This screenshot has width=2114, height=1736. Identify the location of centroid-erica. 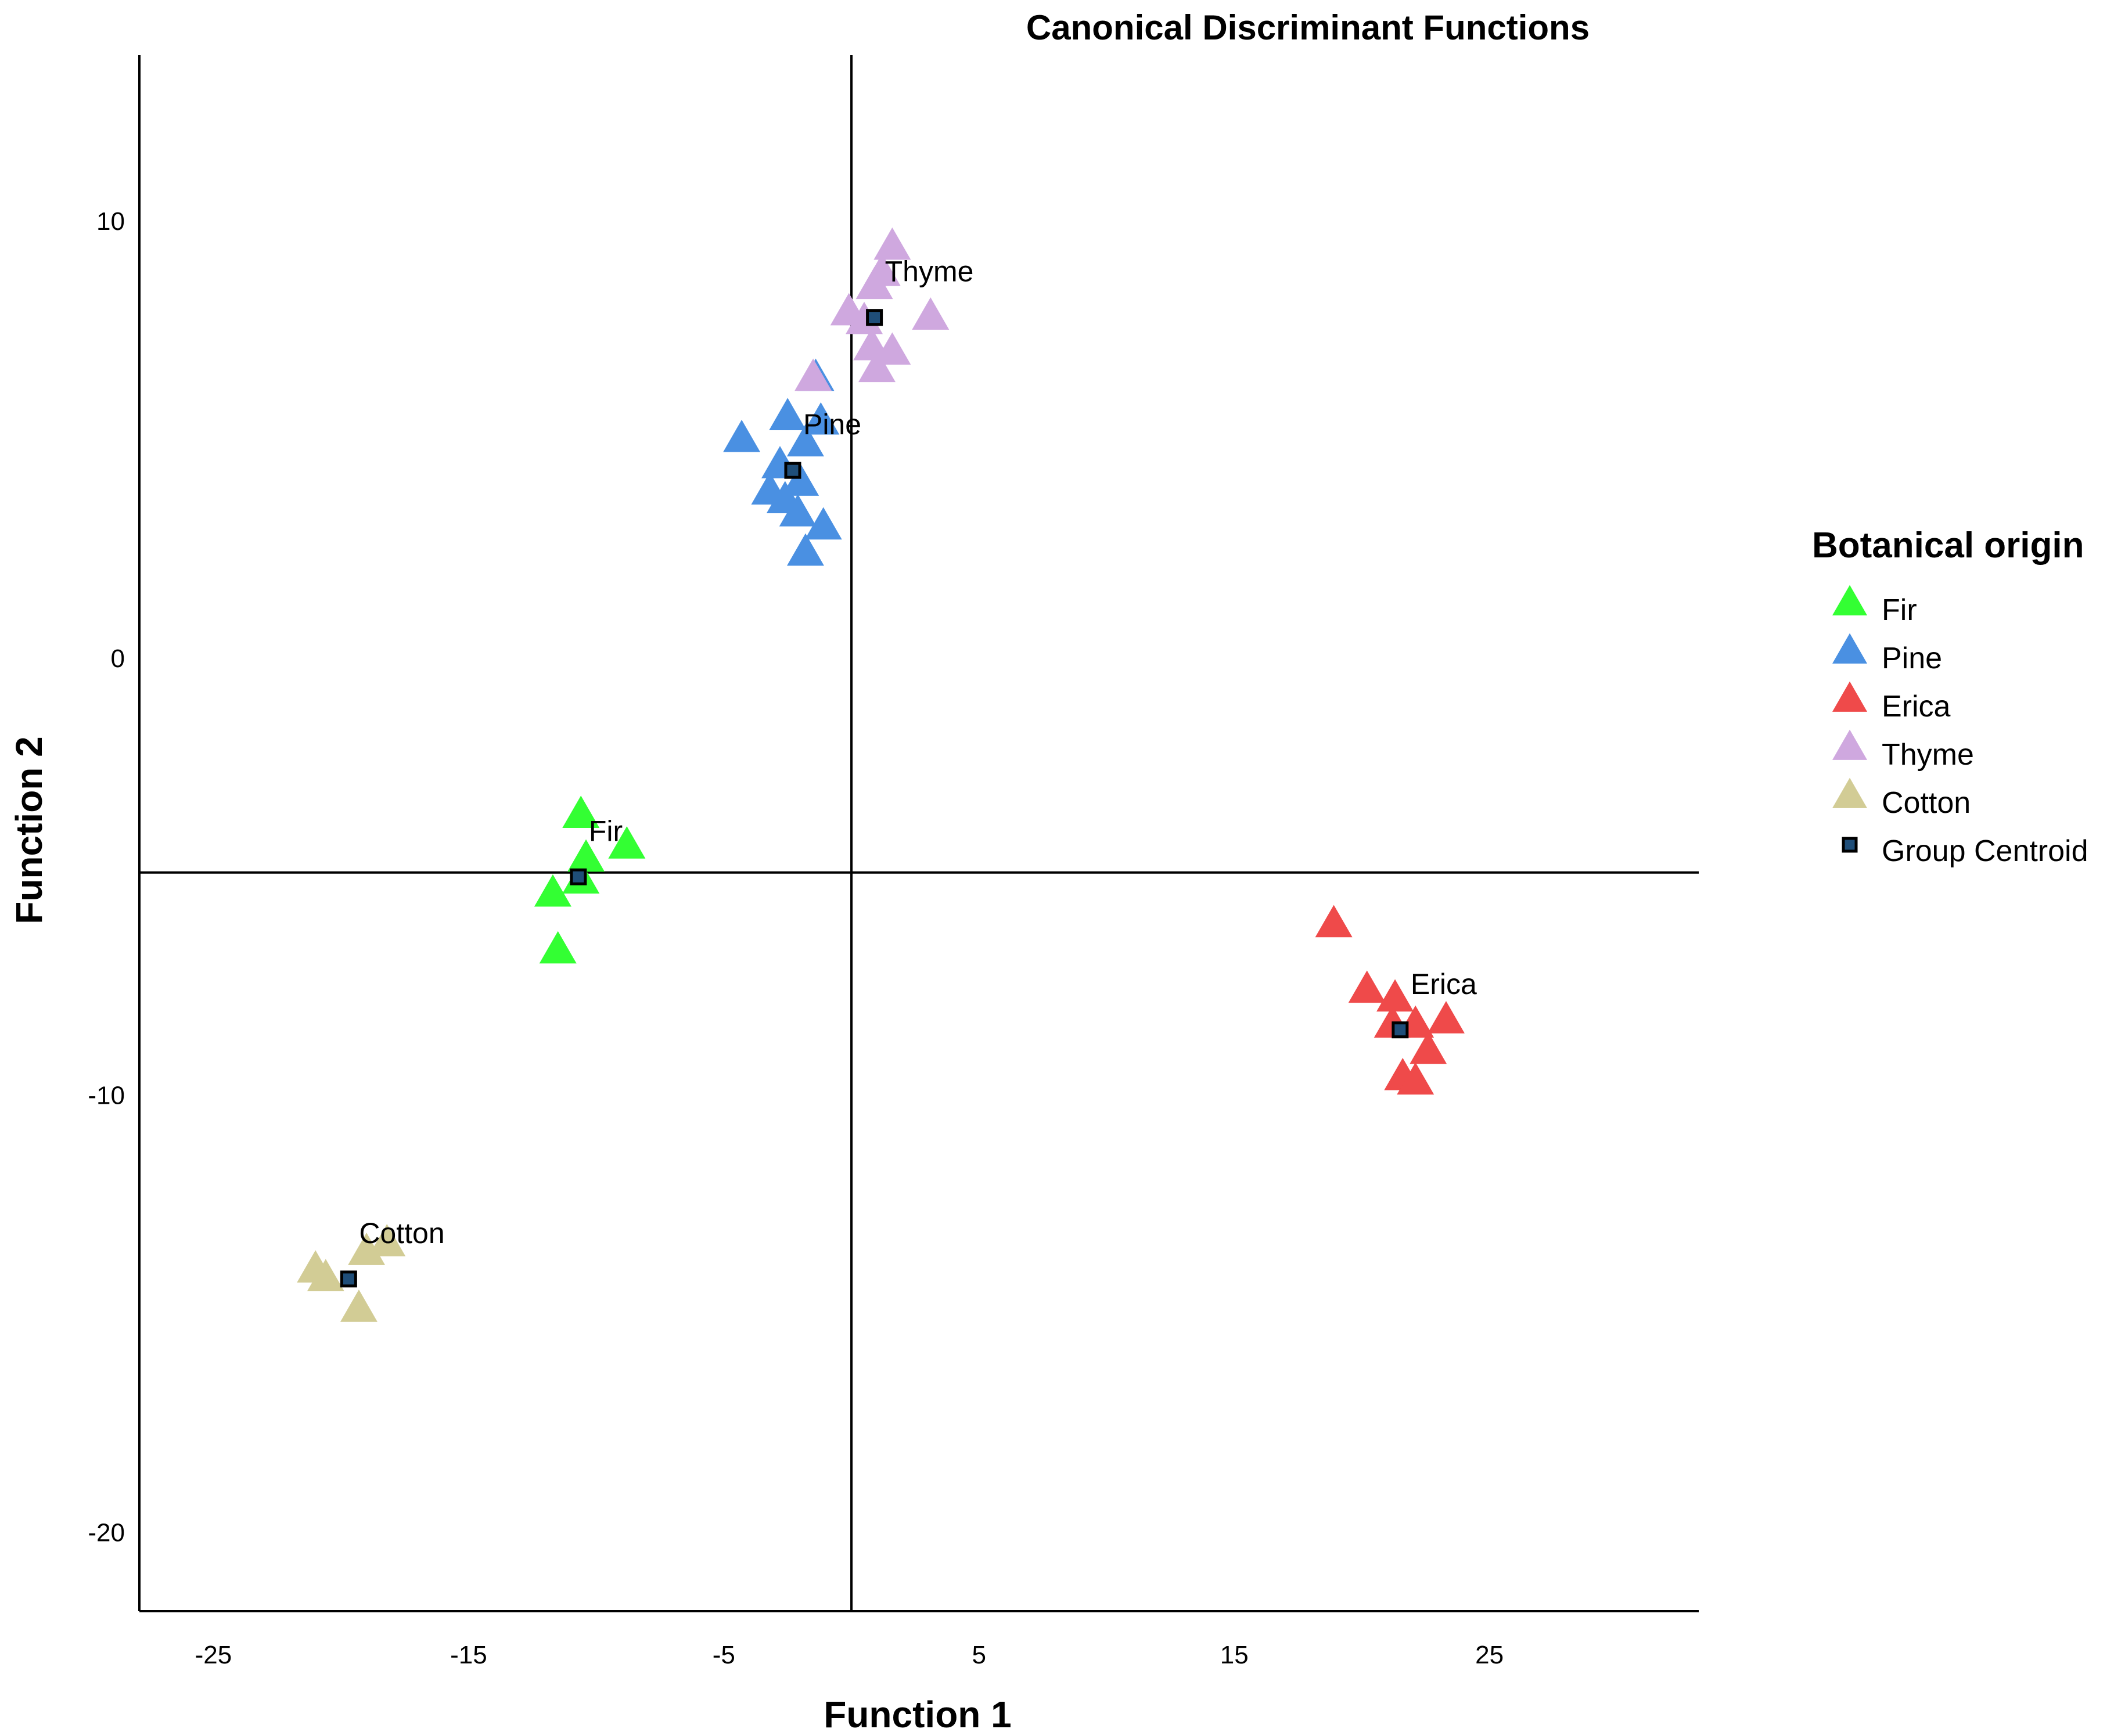
(1401, 1030).